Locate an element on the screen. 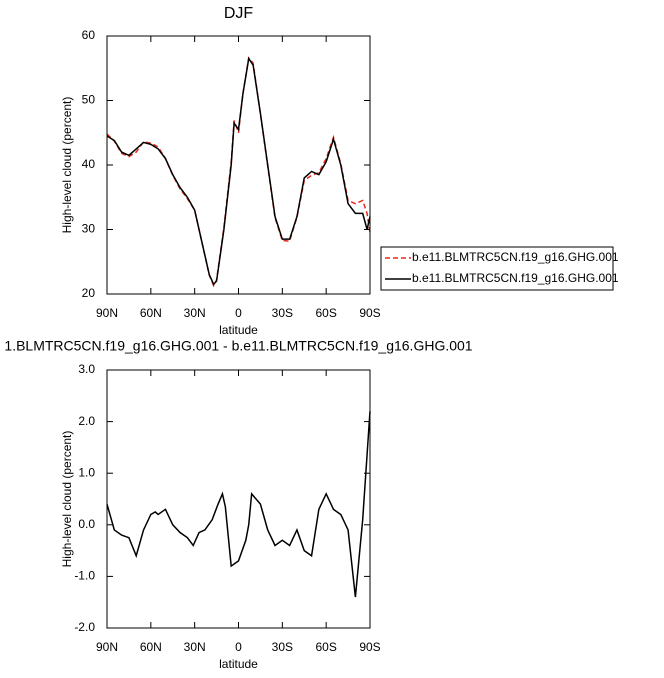 Image resolution: width=664 pixels, height=678 pixels. y-tick-label: 20 is located at coordinates (89, 293).